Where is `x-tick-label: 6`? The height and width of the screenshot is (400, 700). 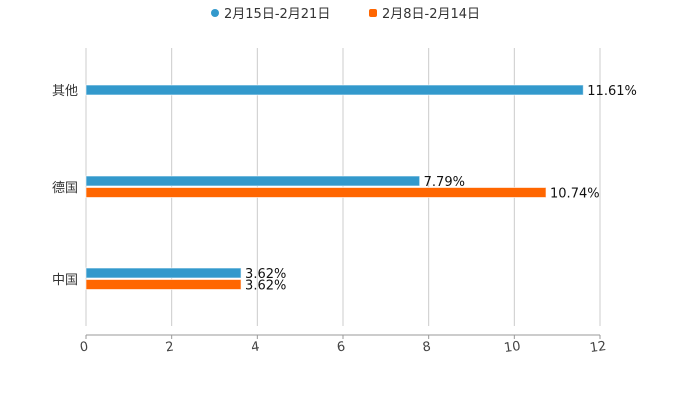 x-tick-label: 6 is located at coordinates (341, 347).